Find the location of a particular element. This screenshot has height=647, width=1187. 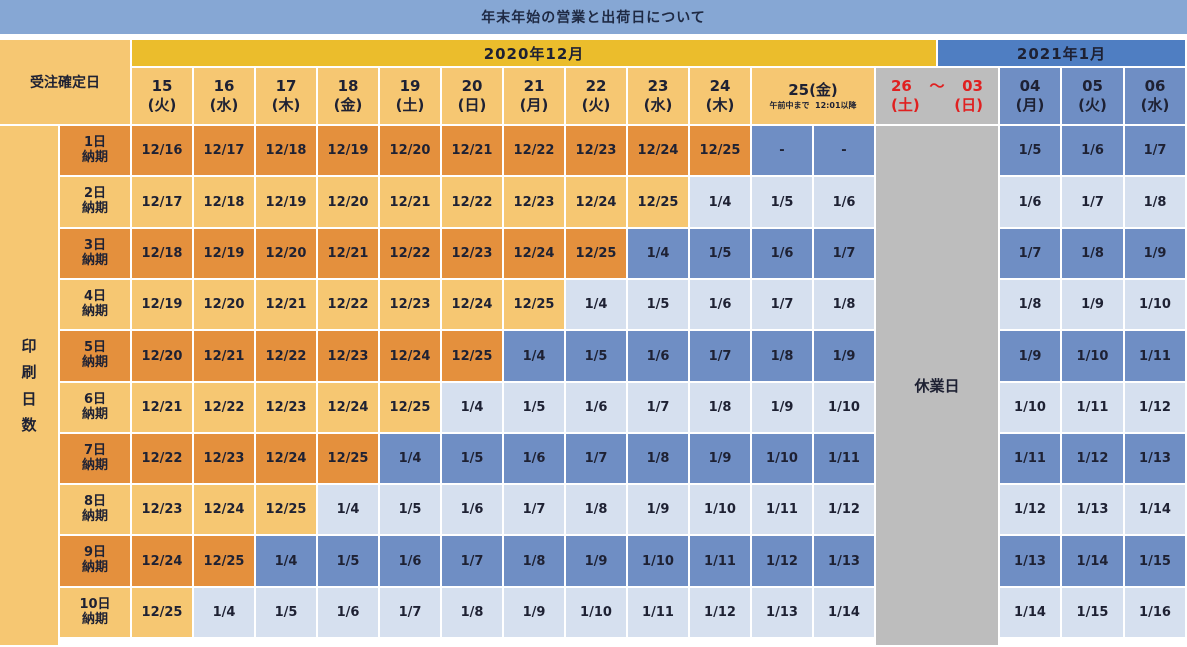

ship-date: 1/14 is located at coordinates (844, 612).